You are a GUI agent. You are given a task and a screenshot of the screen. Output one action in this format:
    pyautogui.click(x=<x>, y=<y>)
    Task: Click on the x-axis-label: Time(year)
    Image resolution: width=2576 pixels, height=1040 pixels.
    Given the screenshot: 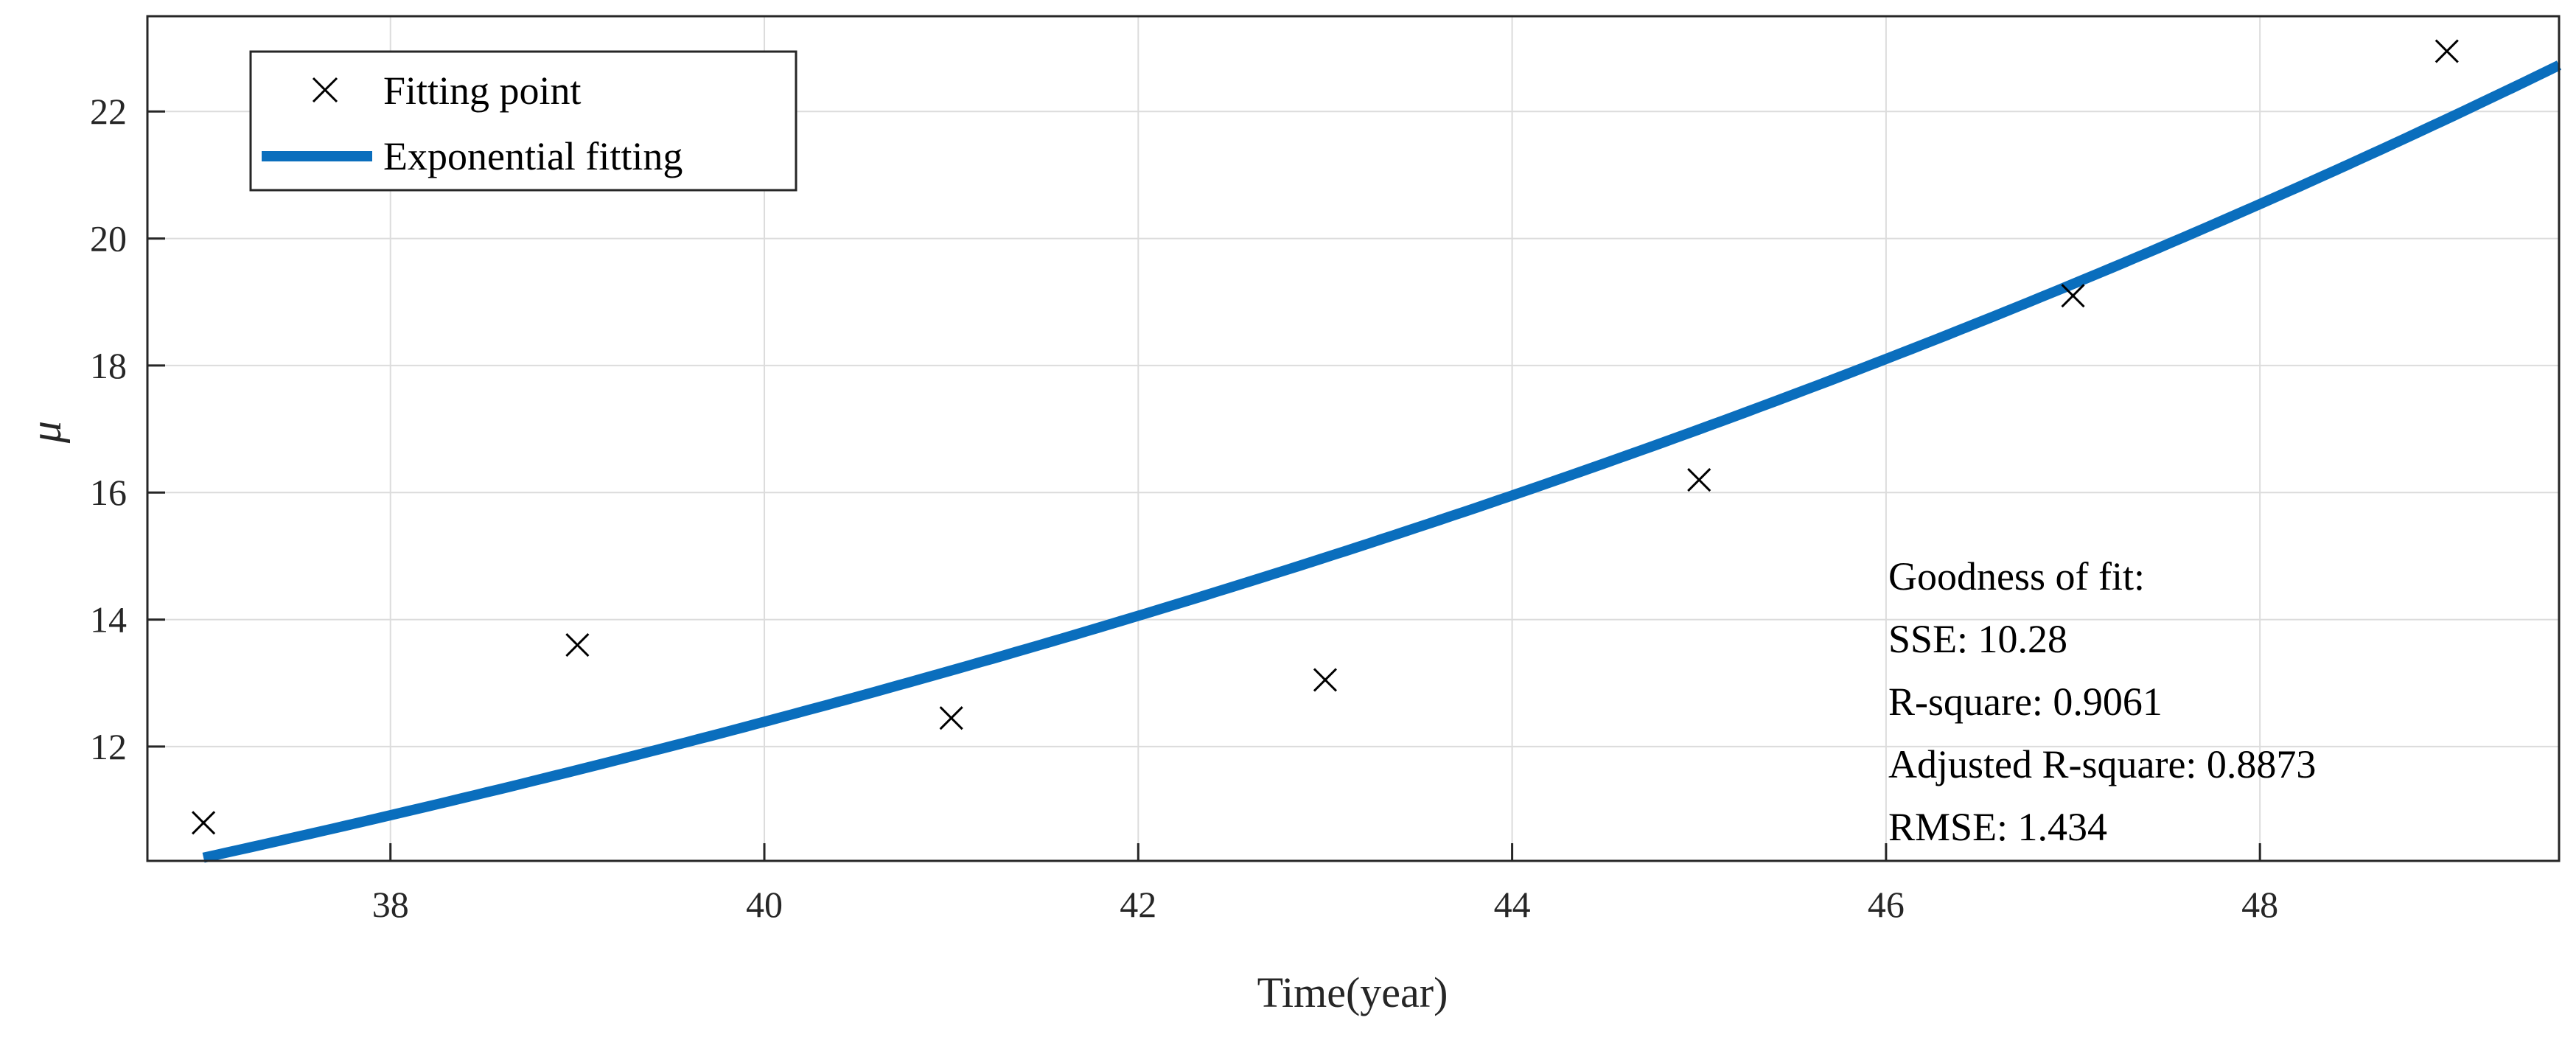 What is the action you would take?
    pyautogui.click(x=1352, y=993)
    